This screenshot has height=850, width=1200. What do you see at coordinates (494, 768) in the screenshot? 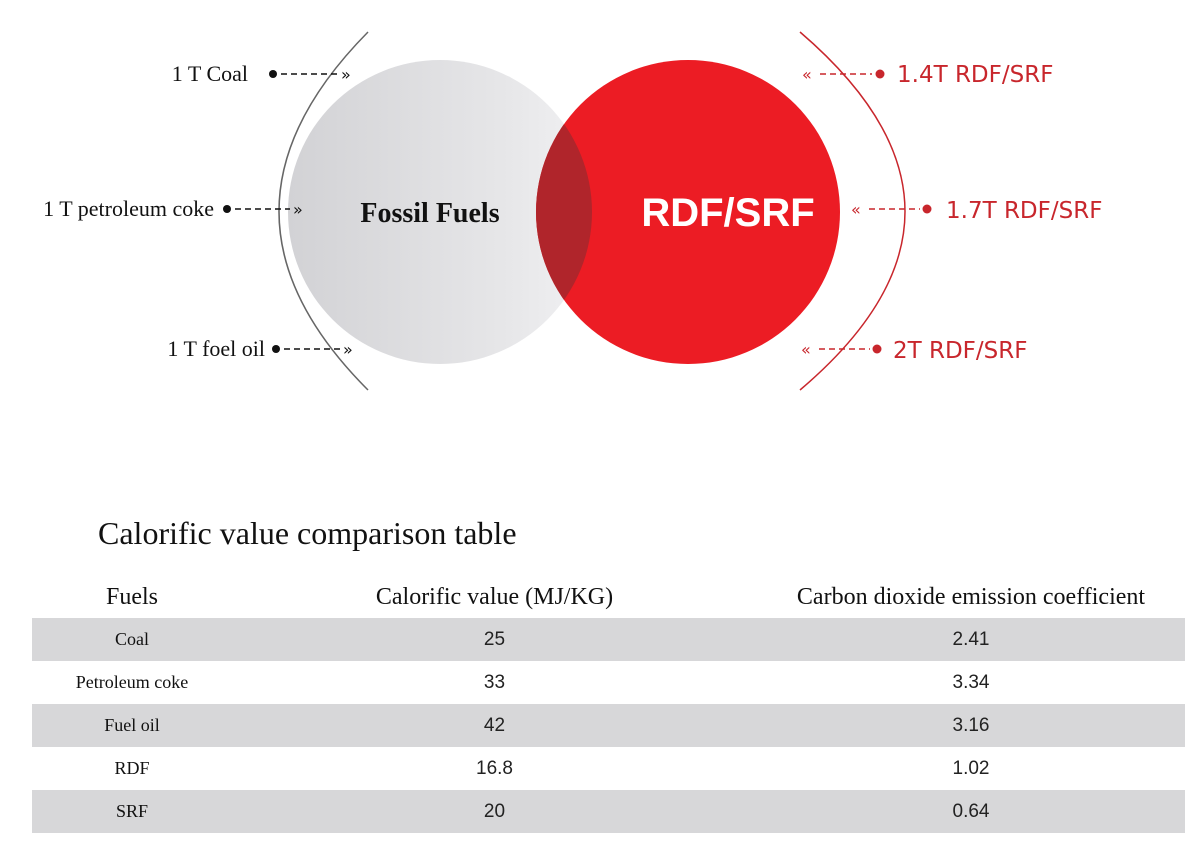
I see `cell-calorific: 16.8` at bounding box center [494, 768].